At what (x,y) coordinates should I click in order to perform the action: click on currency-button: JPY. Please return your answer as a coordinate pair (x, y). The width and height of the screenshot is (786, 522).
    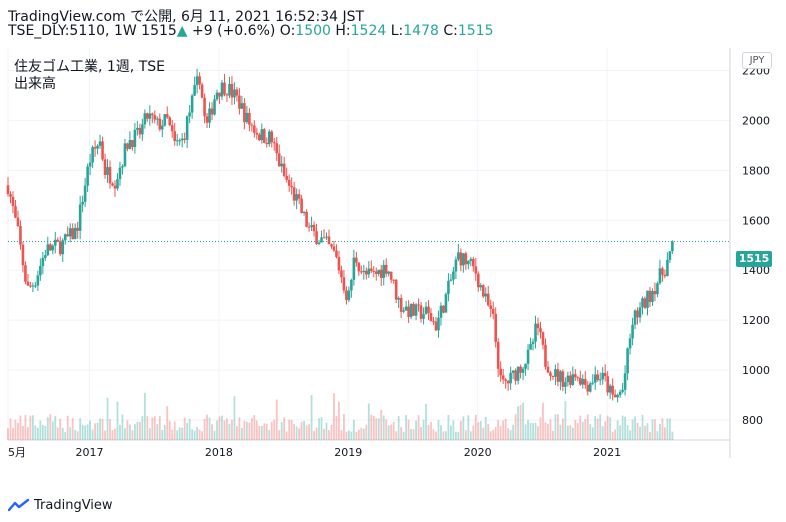
    Looking at the image, I should click on (757, 60).